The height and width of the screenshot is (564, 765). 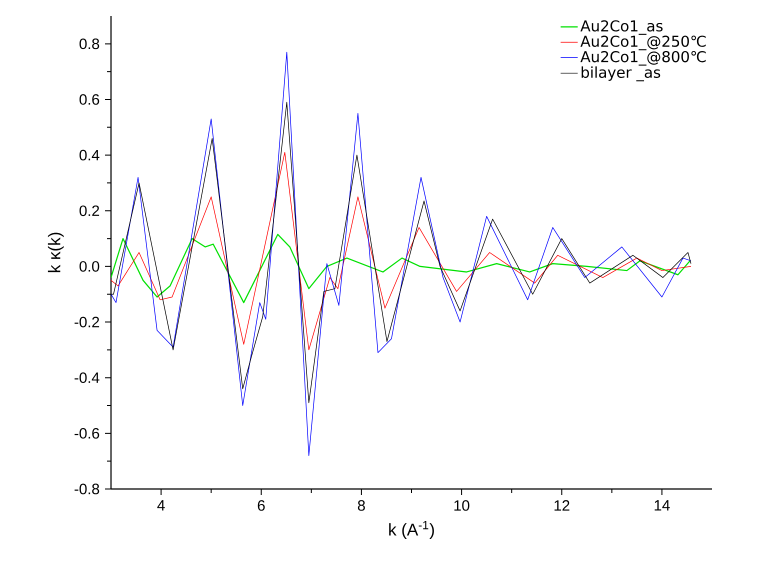 What do you see at coordinates (90, 266) in the screenshot?
I see `y-tick-label: 0.0` at bounding box center [90, 266].